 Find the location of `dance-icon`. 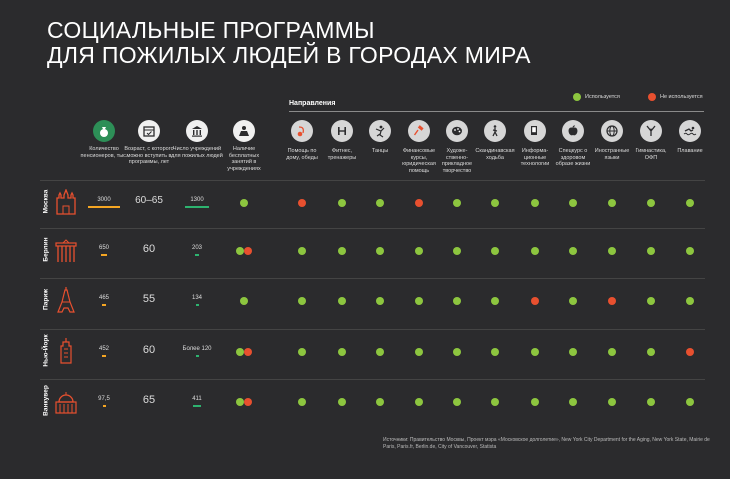

dance-icon is located at coordinates (380, 131).